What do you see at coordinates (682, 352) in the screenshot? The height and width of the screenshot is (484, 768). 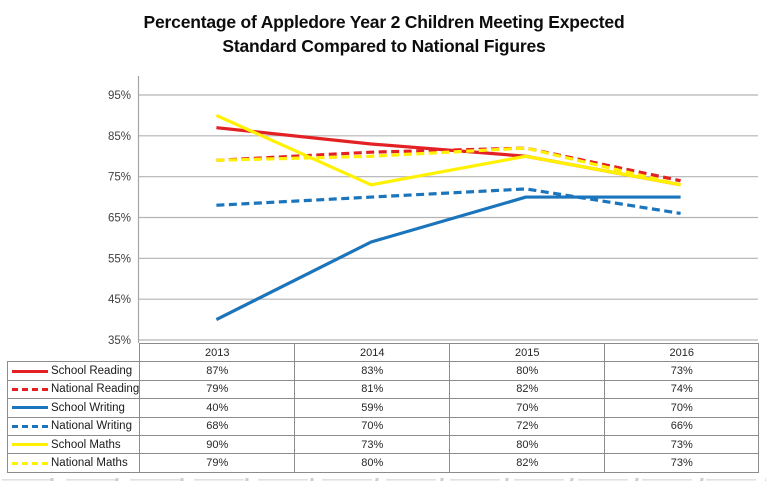 I see `year-header-2016: 2016` at bounding box center [682, 352].